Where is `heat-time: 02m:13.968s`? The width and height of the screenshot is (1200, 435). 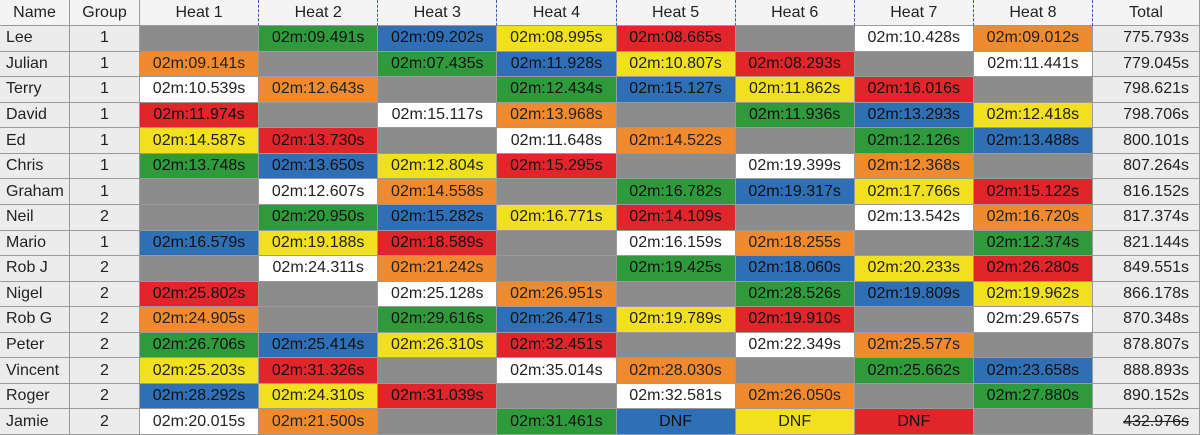
heat-time: 02m:13.968s is located at coordinates (557, 115).